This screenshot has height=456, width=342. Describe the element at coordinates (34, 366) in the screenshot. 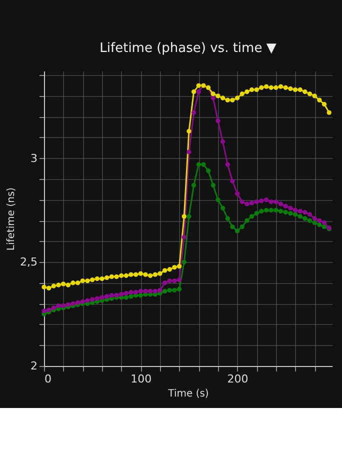

I see `y-tick-label: 2` at that location.